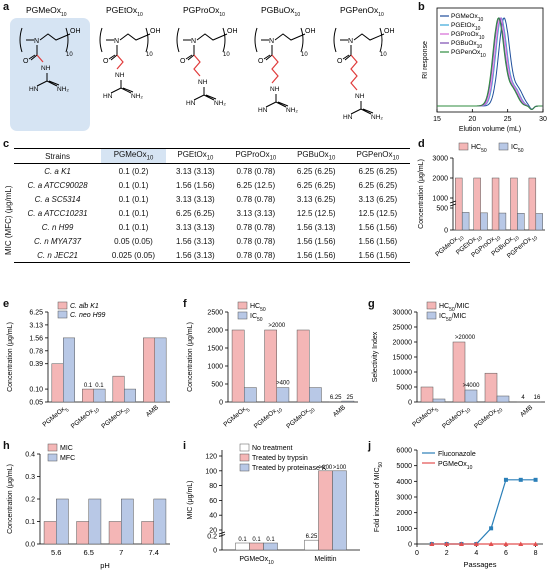  What do you see at coordinates (370, 446) in the screenshot?
I see `panel-letter-j: j` at bounding box center [370, 446].